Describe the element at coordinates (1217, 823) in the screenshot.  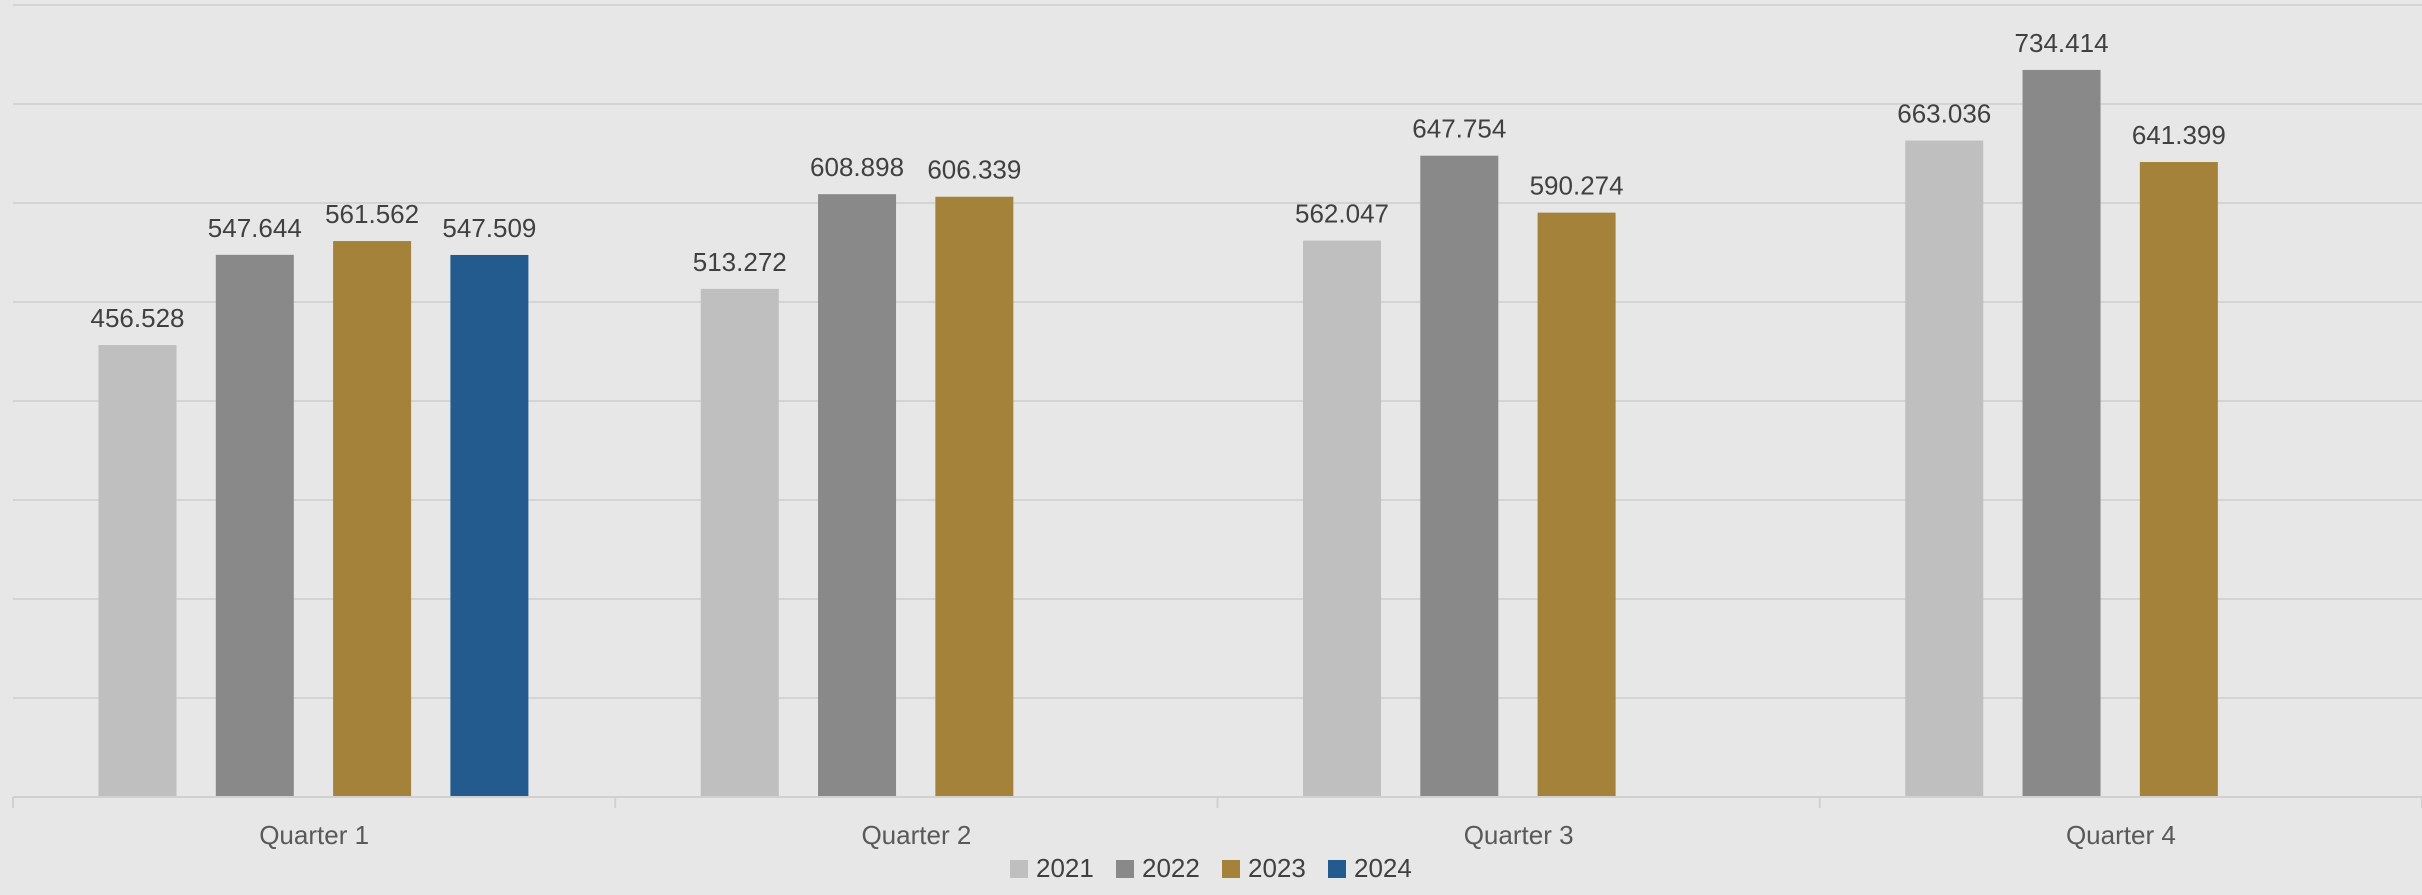
I see `category-axis: Quarter 1 Quarter 2 Quarter 3 Quarter 4` at that location.